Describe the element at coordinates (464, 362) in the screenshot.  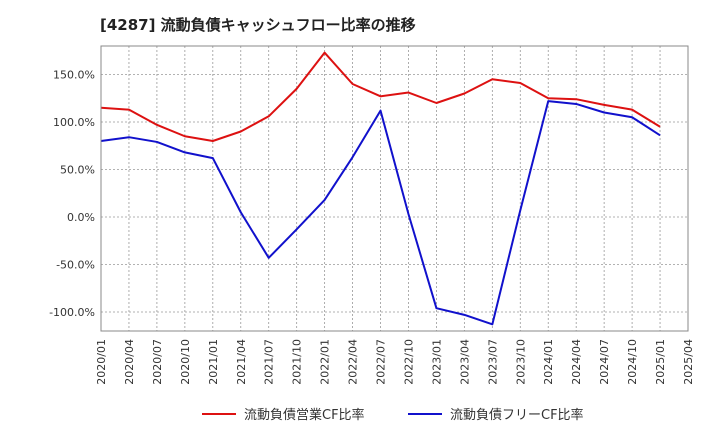
I see `x-tick-label: 2023/04` at that location.